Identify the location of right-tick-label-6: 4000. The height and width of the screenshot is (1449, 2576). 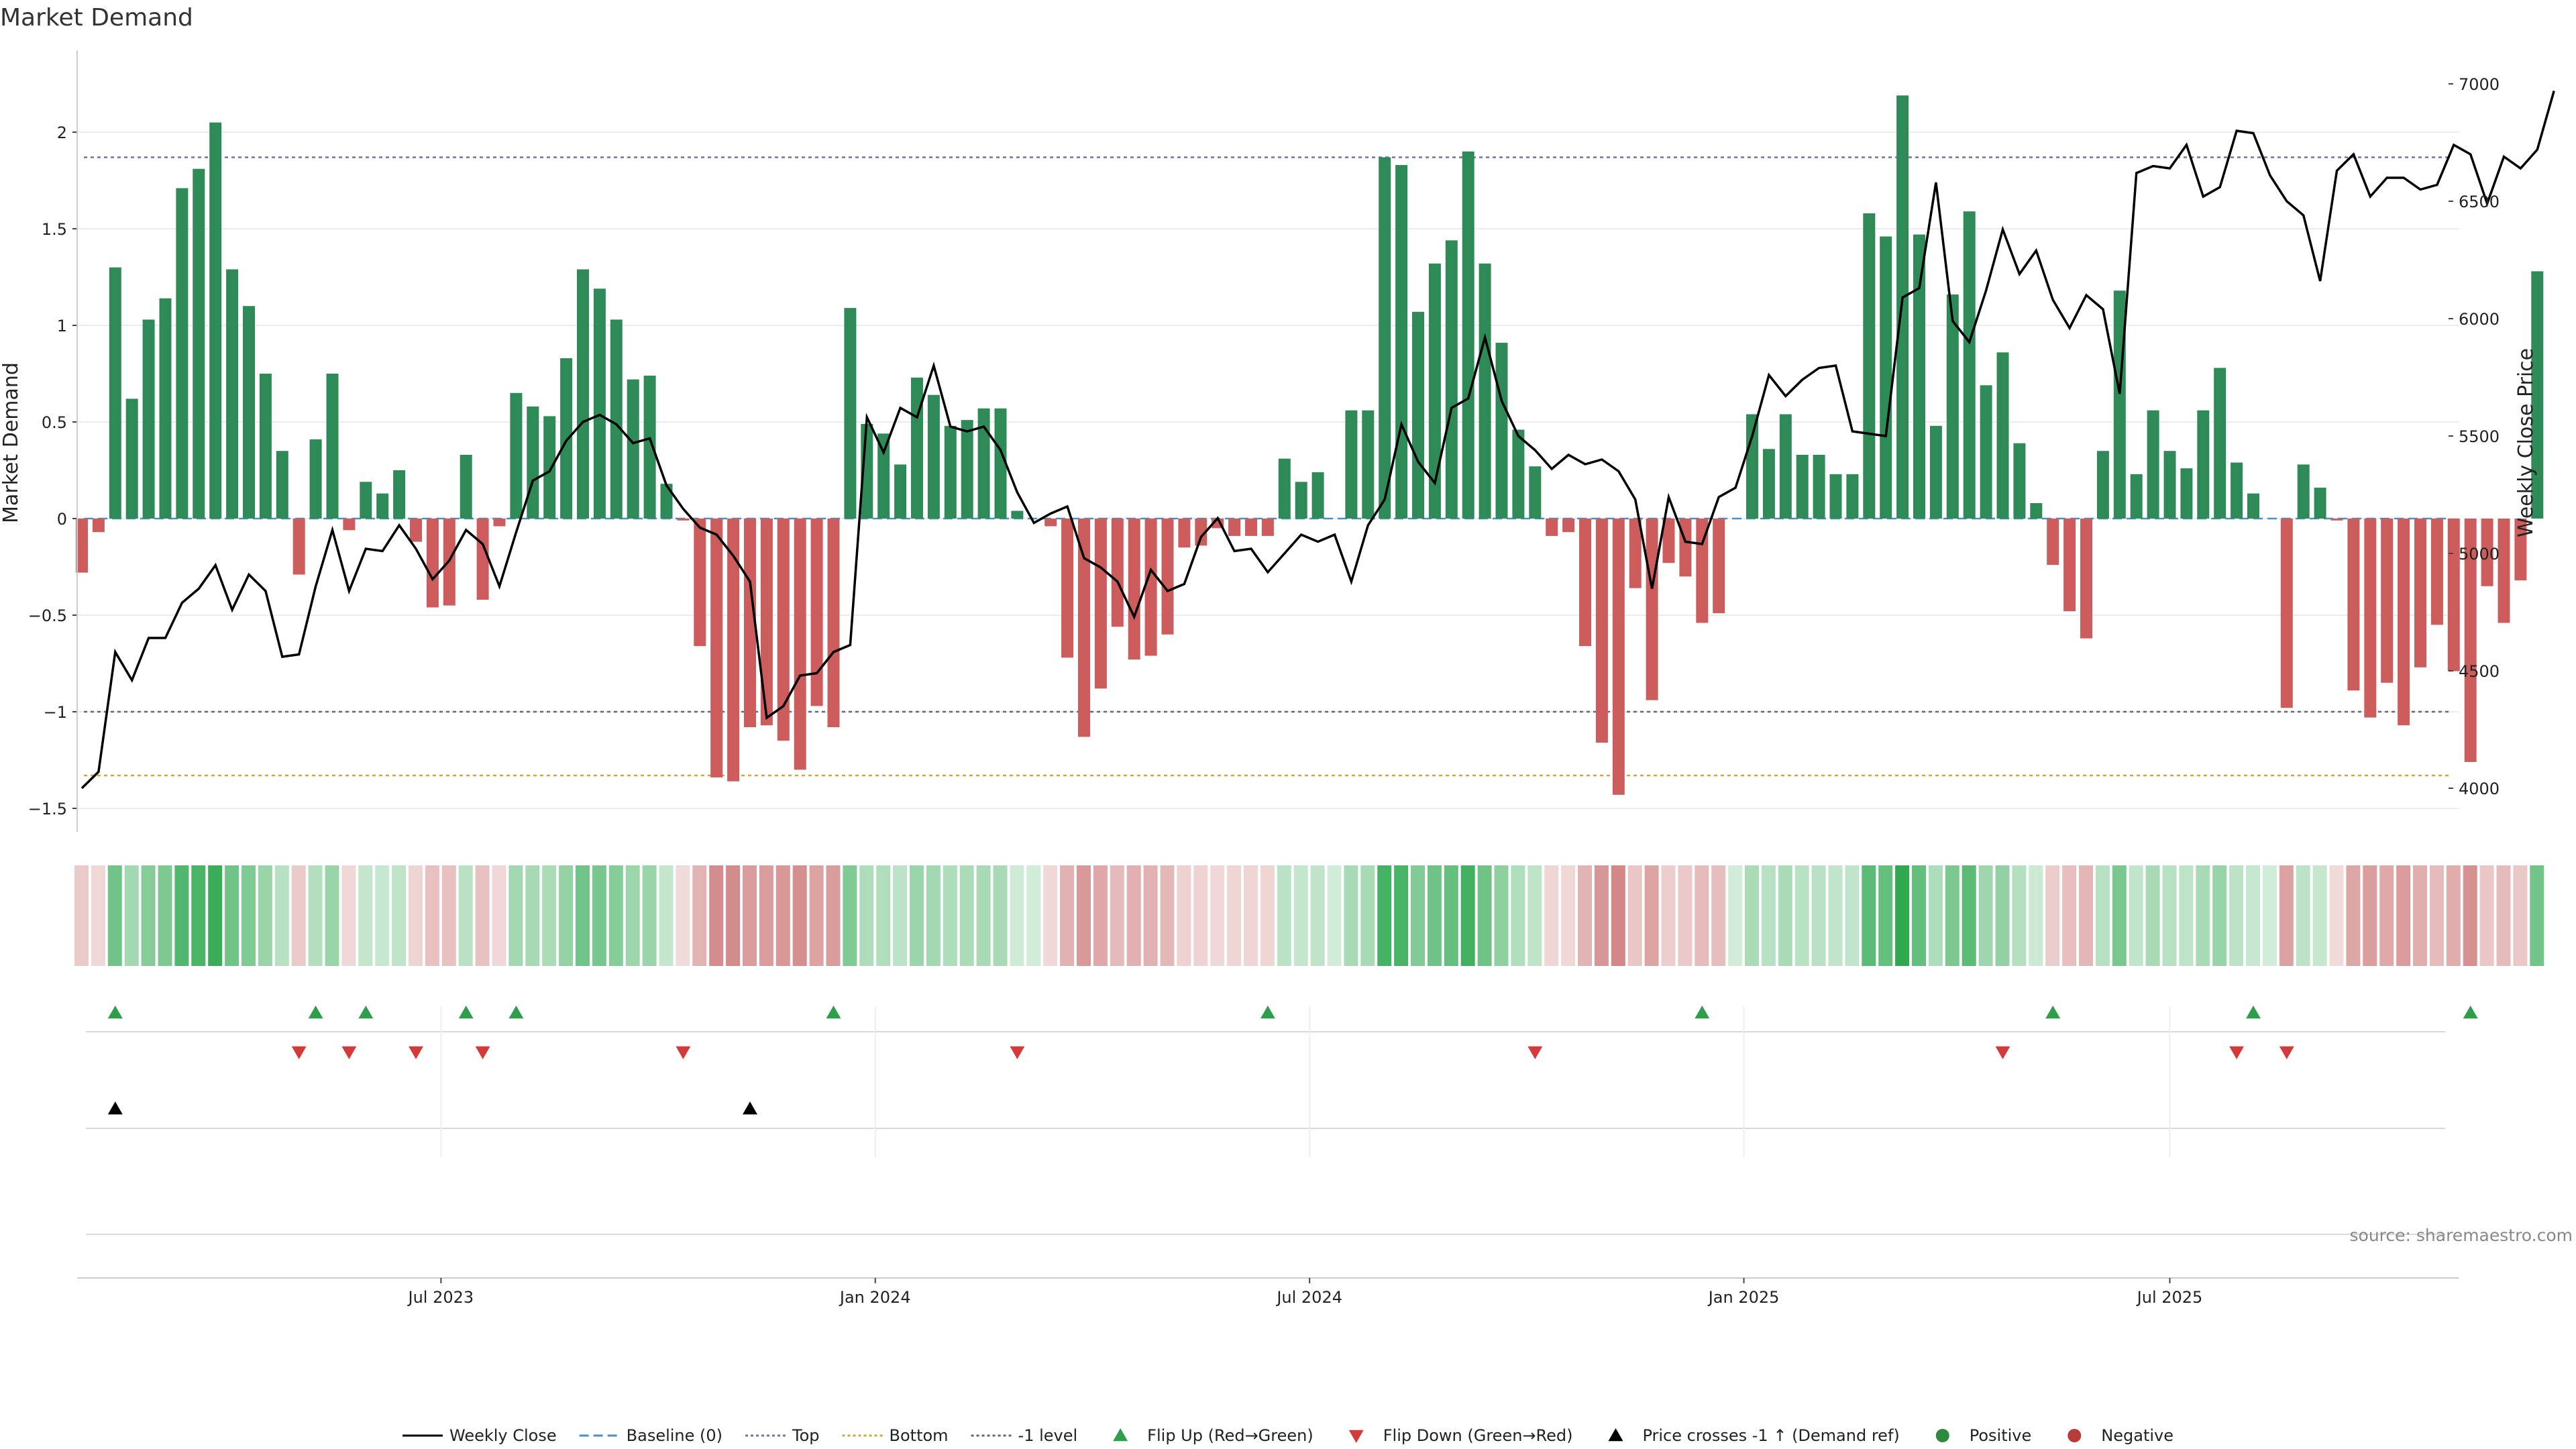
(2479, 789).